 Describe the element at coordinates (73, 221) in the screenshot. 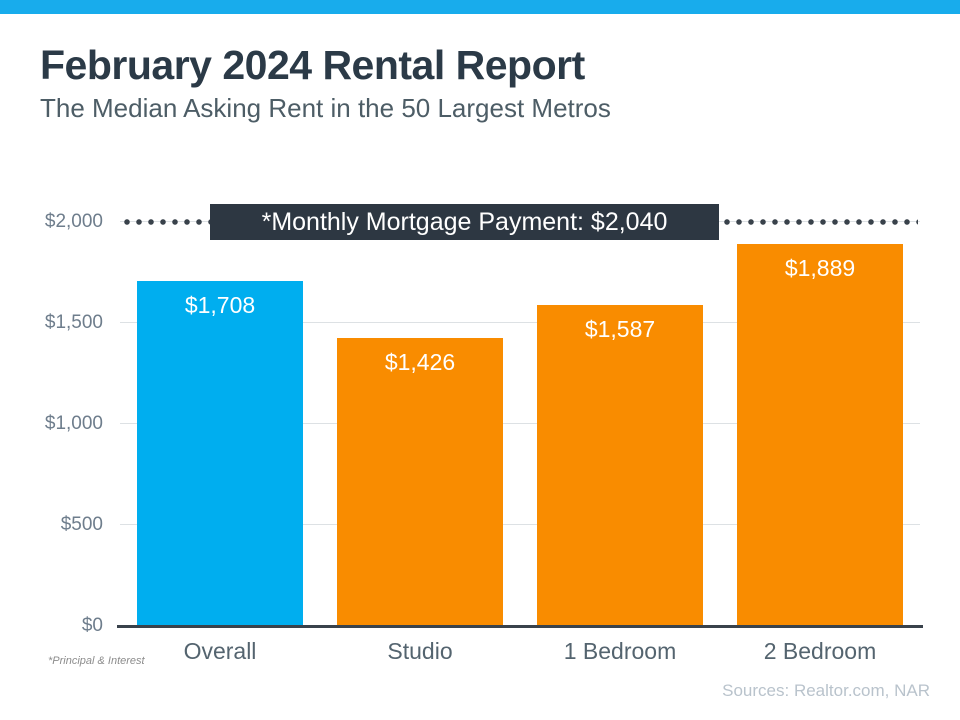

I see `y-tick-label: $2,000` at that location.